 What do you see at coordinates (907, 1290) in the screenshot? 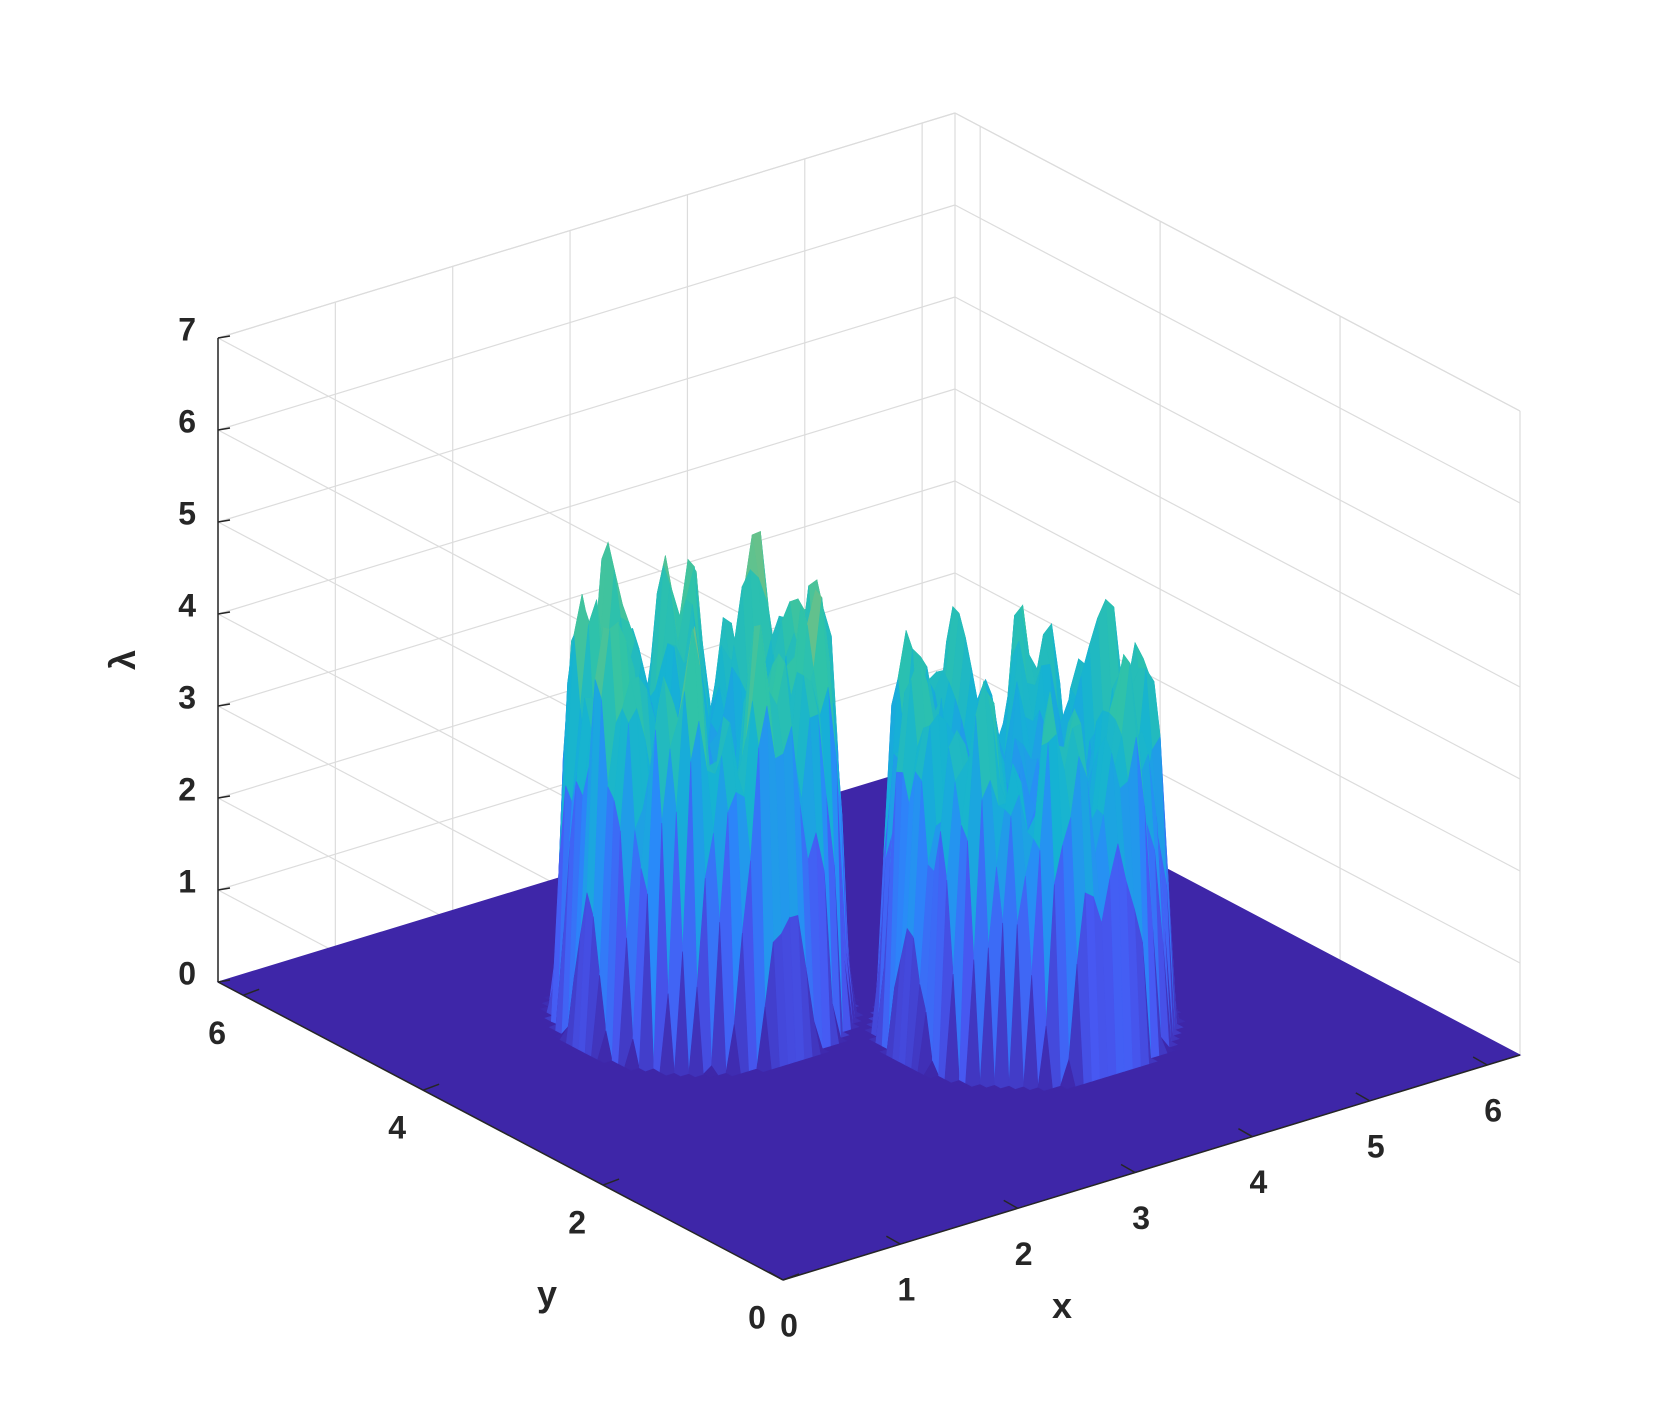
I see `x-tick-label: 1` at bounding box center [907, 1290].